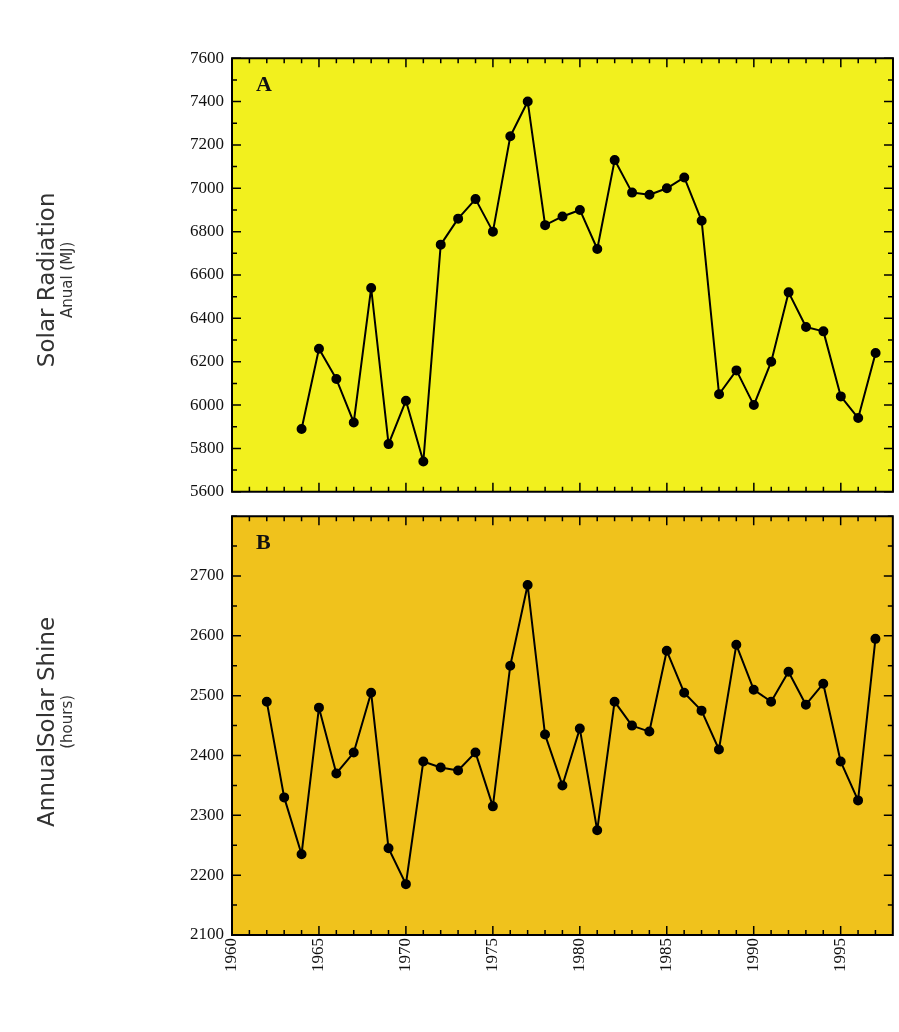 The width and height of the screenshot is (899, 1032). What do you see at coordinates (207, 754) in the screenshot?
I see `y-tick-label: 2400` at bounding box center [207, 754].